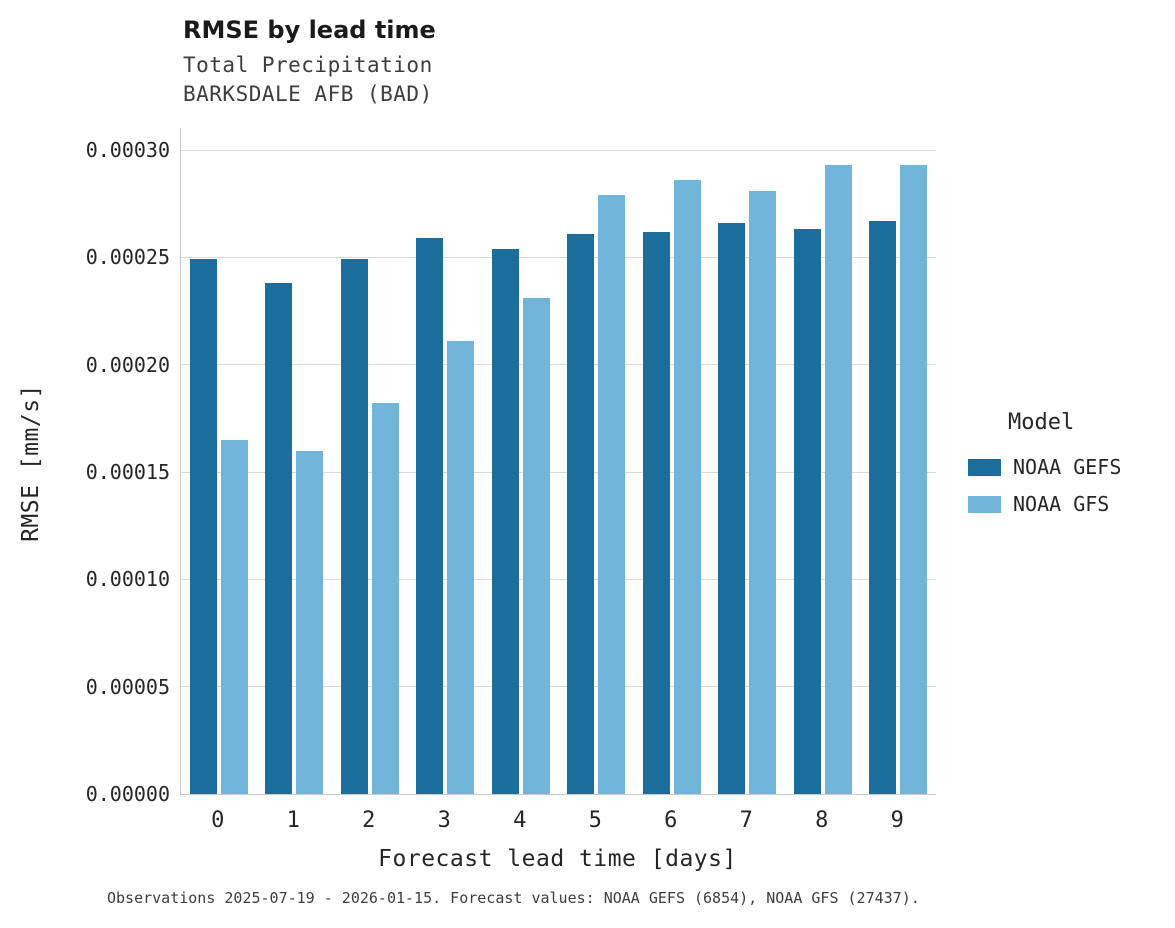  Describe the element at coordinates (127, 579) in the screenshot. I see `y-tick-label: 0.00010` at that location.